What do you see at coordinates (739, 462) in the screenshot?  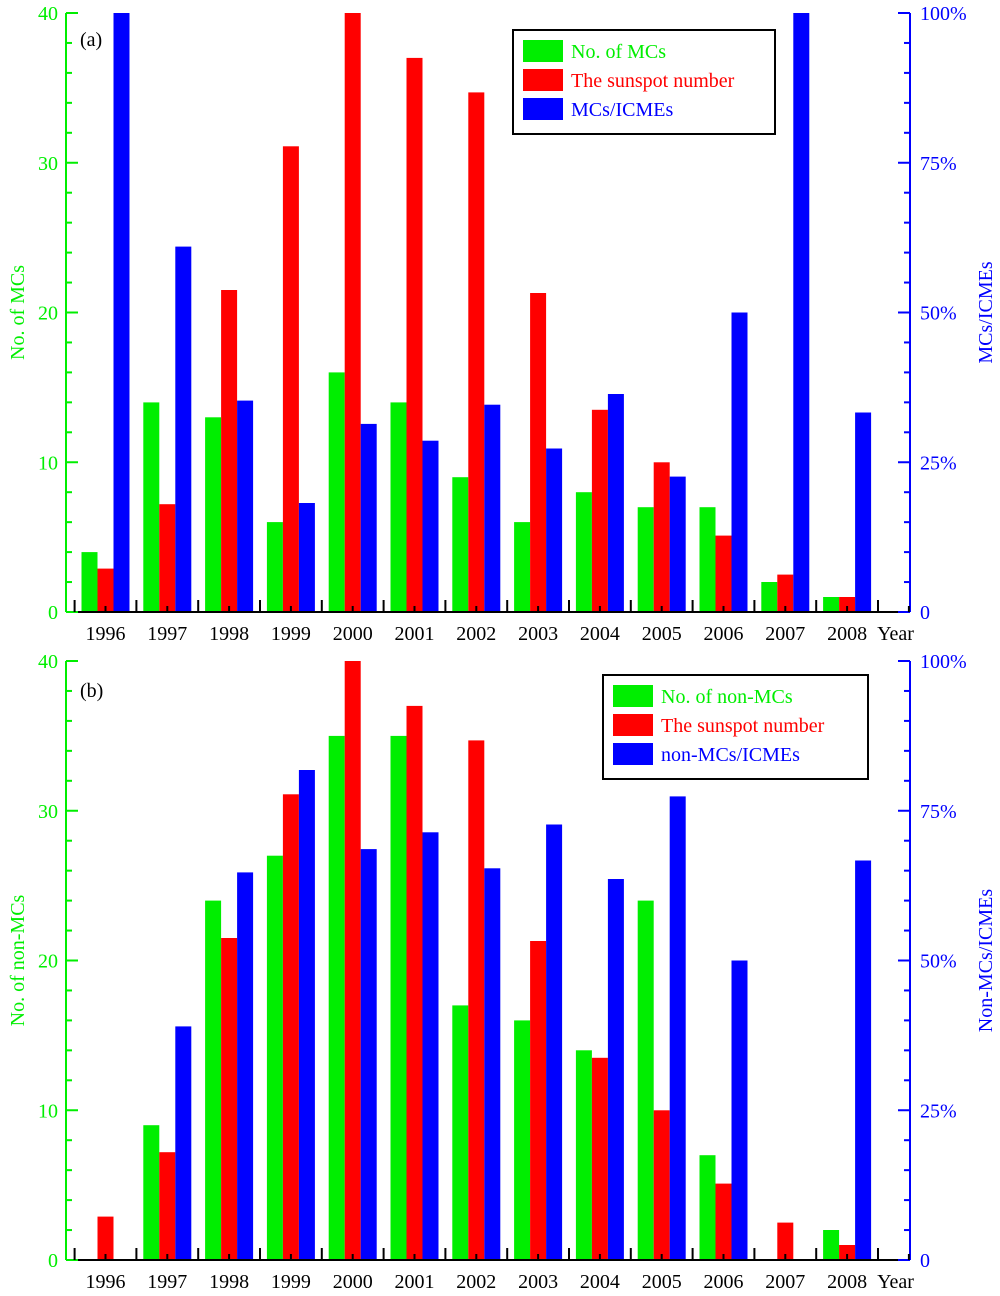 I see `bar-mcs-icmes-2006` at bounding box center [739, 462].